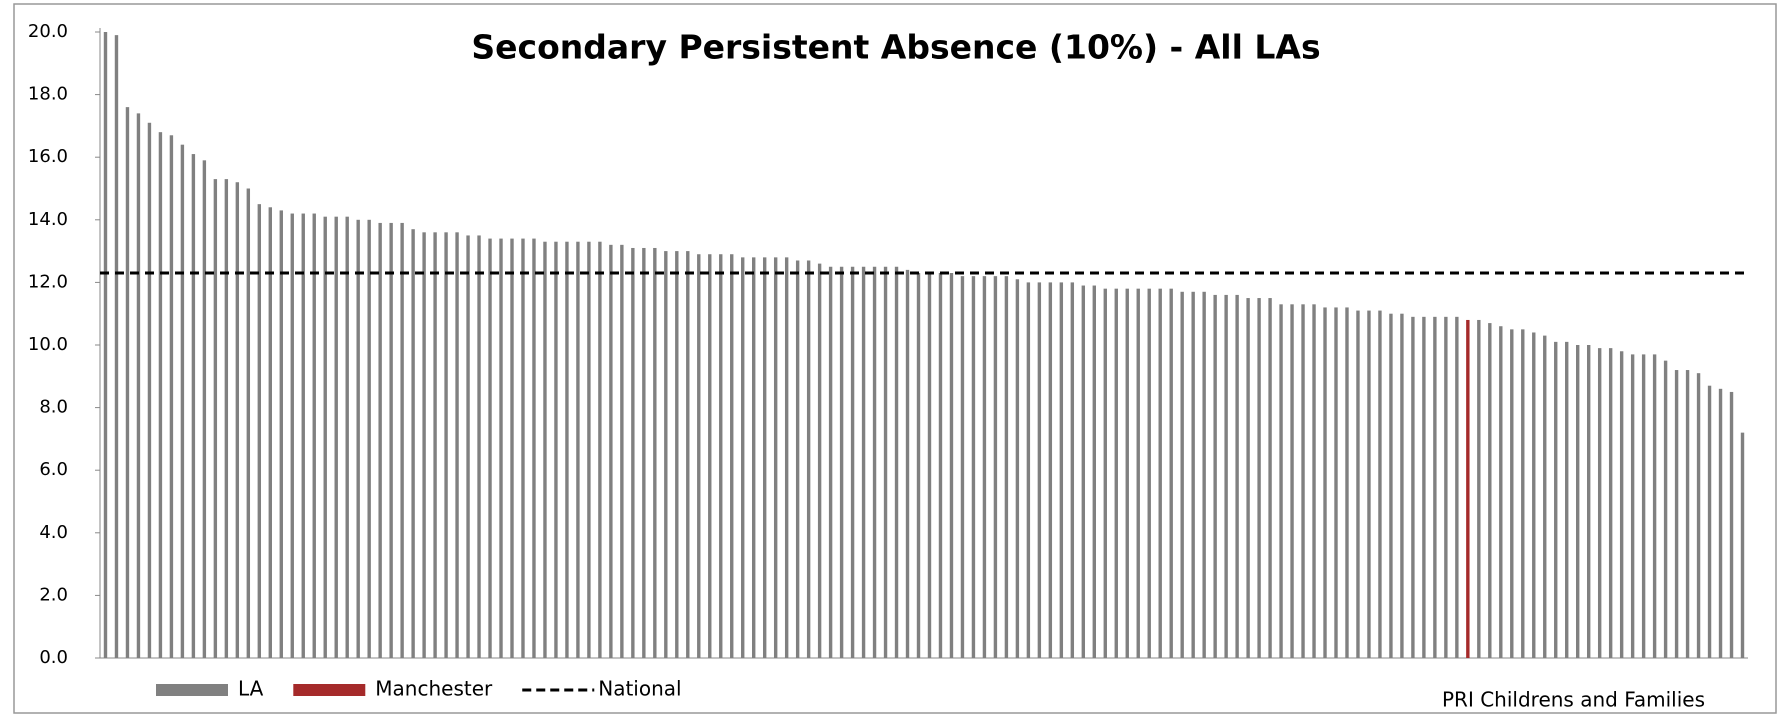 This screenshot has height=715, width=1778. I want to click on y-tick-label: 0.0, so click(53, 657).